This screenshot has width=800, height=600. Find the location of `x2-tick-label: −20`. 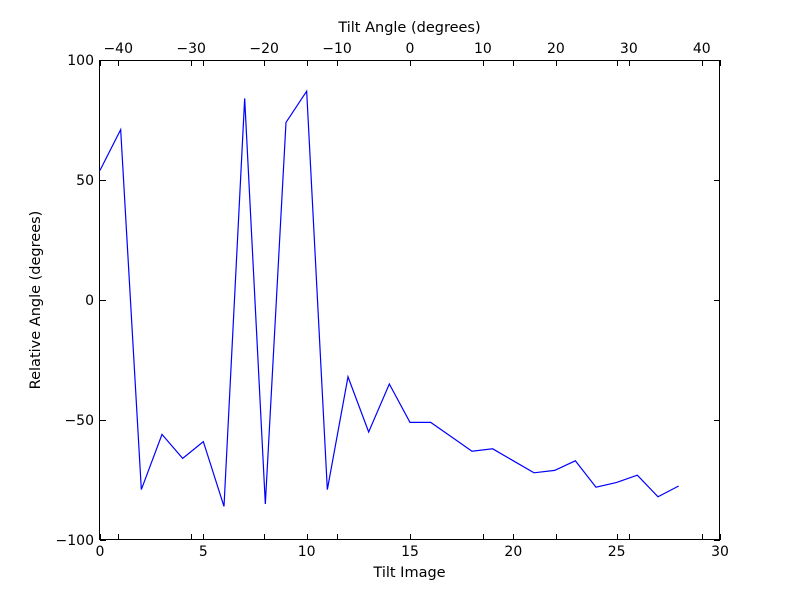

x2-tick-label: −20 is located at coordinates (264, 49).